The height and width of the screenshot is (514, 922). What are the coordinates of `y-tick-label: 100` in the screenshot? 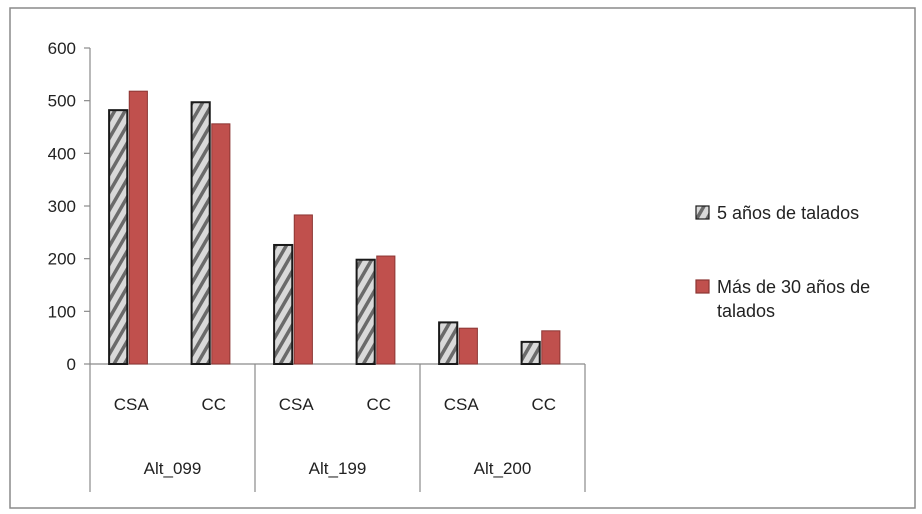 It's located at (62, 311).